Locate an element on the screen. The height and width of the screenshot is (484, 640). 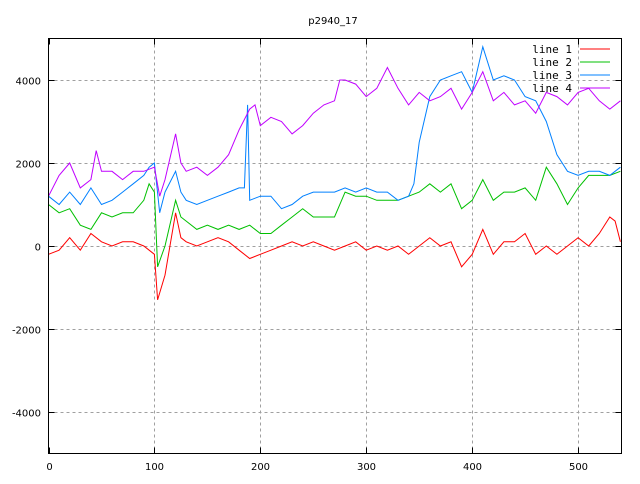
legend-label: line 3 is located at coordinates (552, 75).